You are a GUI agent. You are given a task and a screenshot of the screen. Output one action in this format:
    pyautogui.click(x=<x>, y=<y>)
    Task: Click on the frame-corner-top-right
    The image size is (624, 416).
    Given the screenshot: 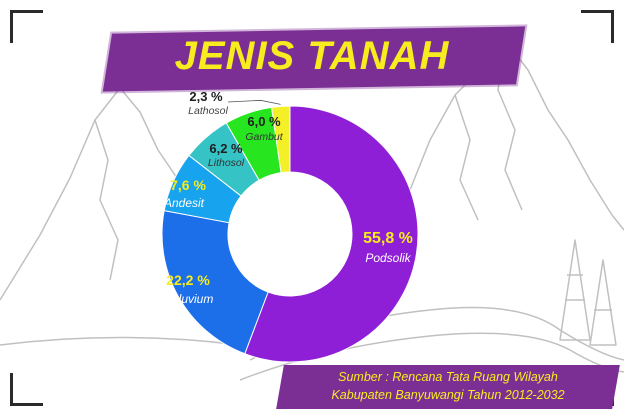 What is the action you would take?
    pyautogui.click(x=597, y=26)
    